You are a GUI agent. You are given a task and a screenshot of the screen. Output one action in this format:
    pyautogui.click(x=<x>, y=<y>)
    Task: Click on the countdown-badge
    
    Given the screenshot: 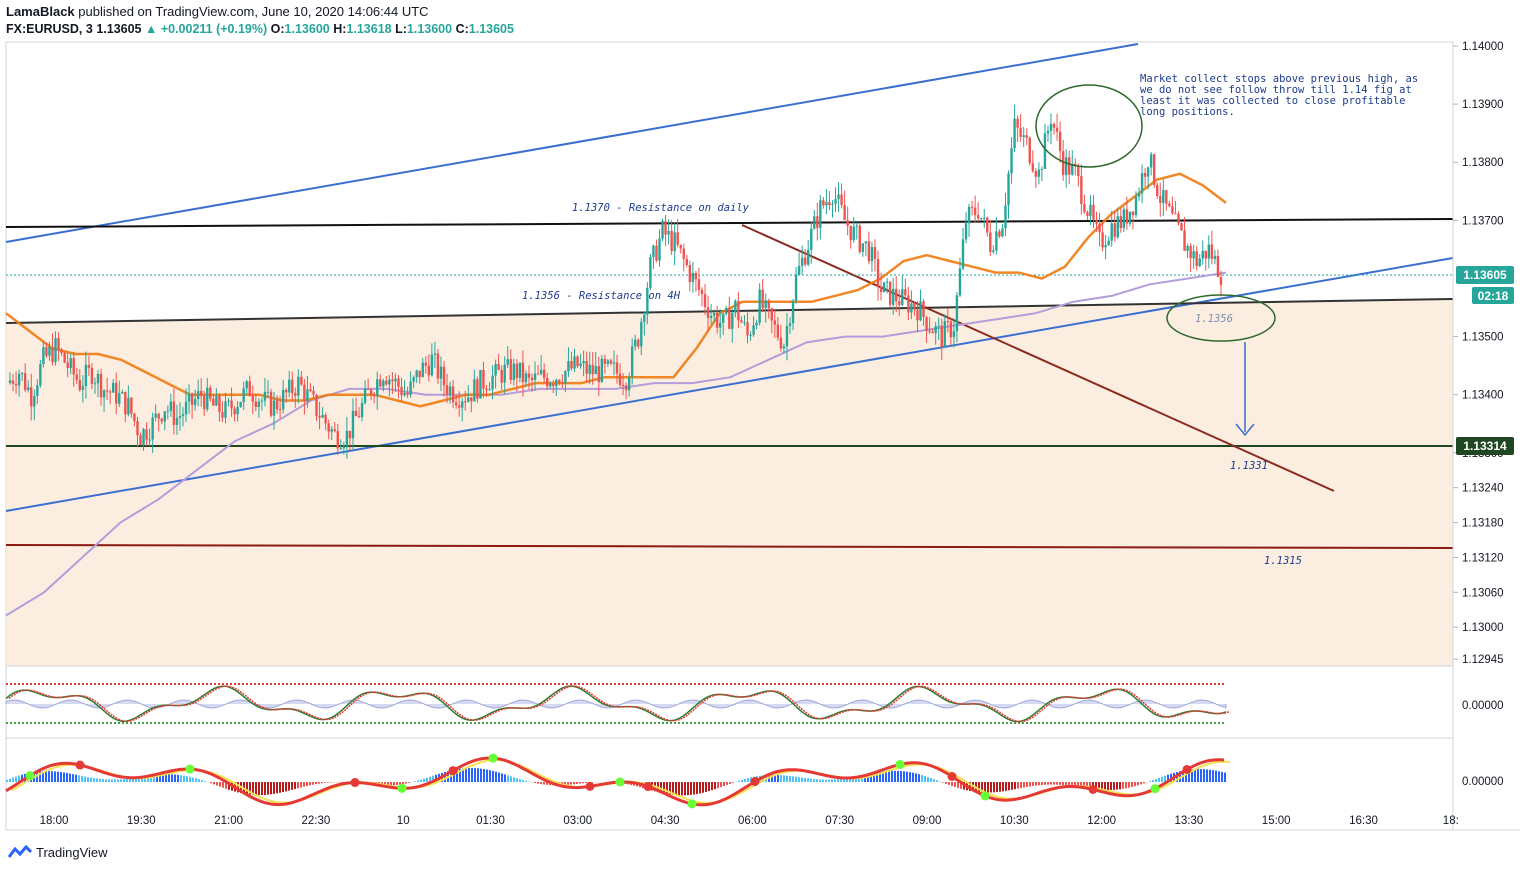 What is the action you would take?
    pyautogui.click(x=1493, y=295)
    